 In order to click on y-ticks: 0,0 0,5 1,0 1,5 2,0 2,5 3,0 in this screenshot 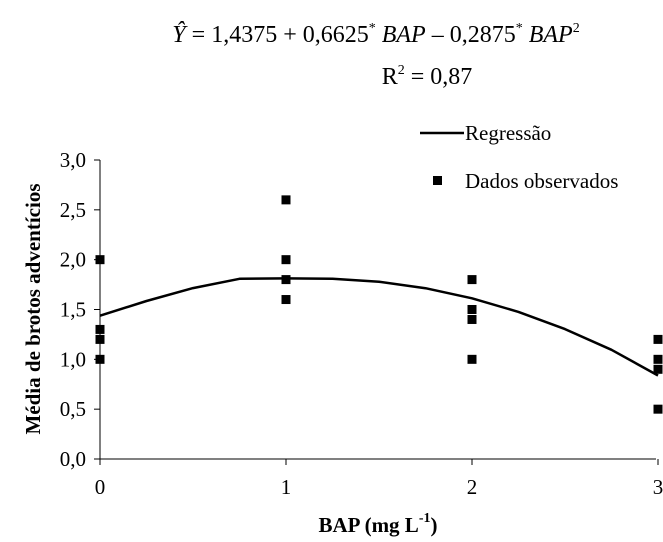, I will do `click(80, 309)`.